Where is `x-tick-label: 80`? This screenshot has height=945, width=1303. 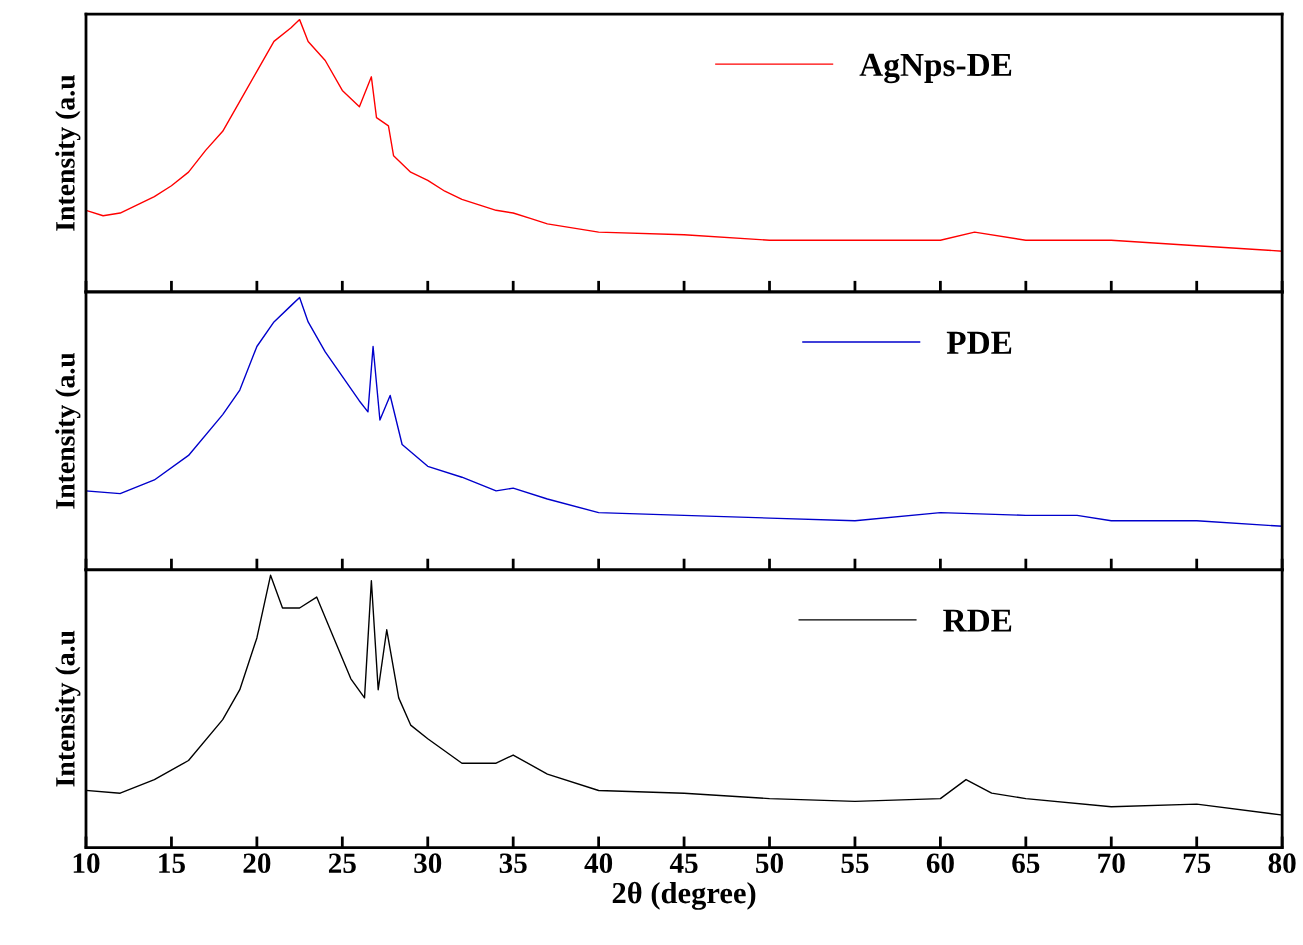
x-tick-label: 80 is located at coordinates (1282, 863).